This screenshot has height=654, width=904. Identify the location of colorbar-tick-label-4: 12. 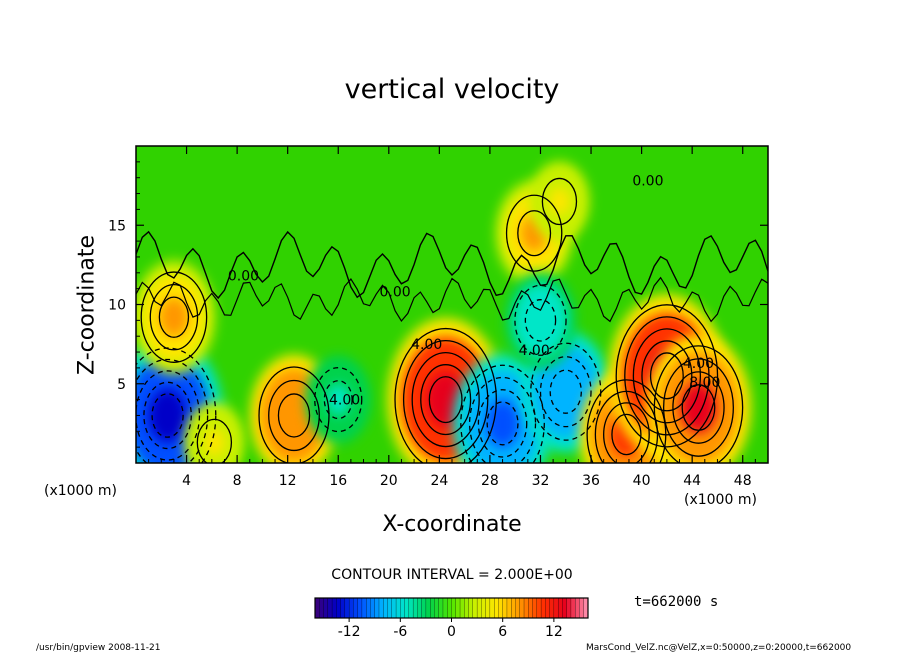
(554, 632).